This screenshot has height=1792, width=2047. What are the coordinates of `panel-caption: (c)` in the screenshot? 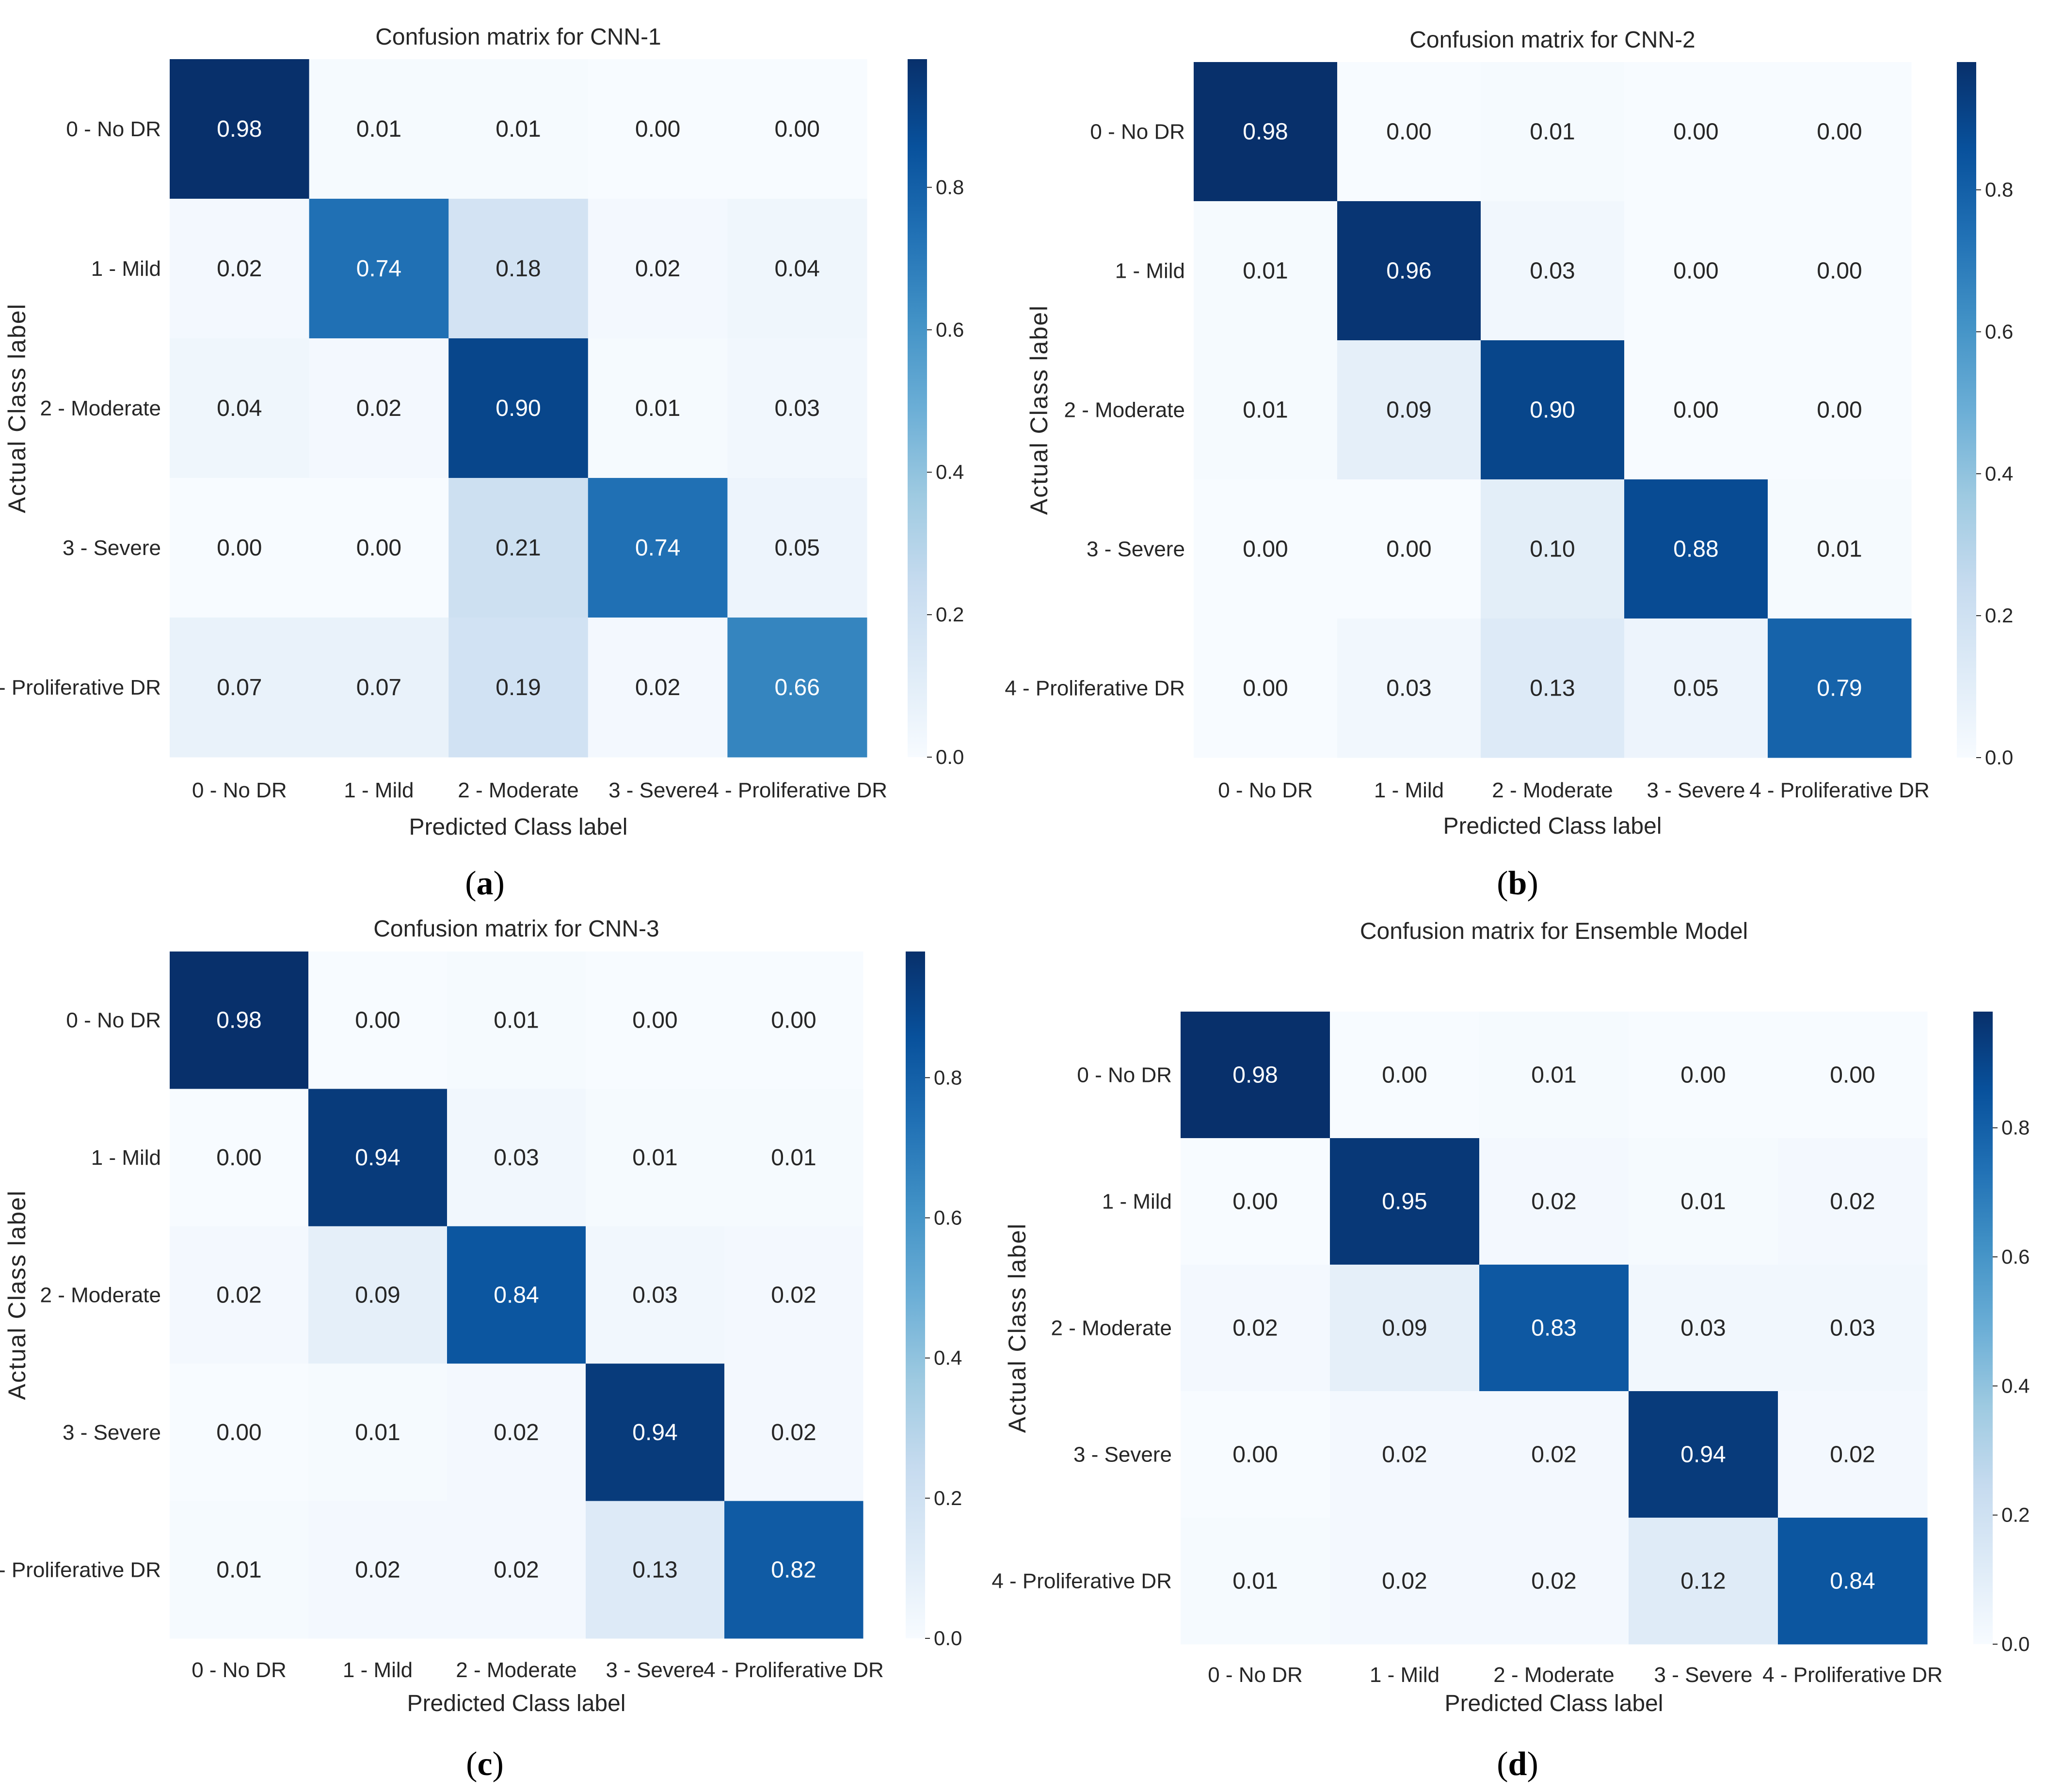 It's located at (485, 1764).